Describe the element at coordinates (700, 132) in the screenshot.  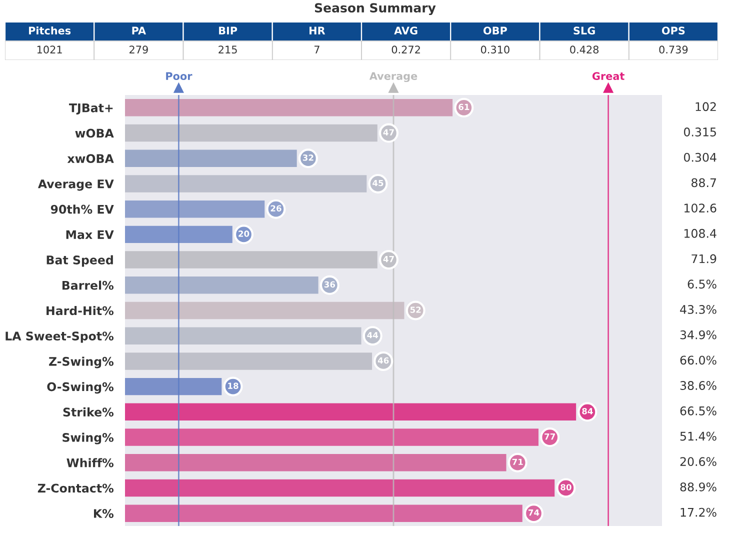
I see `text: 0.315` at that location.